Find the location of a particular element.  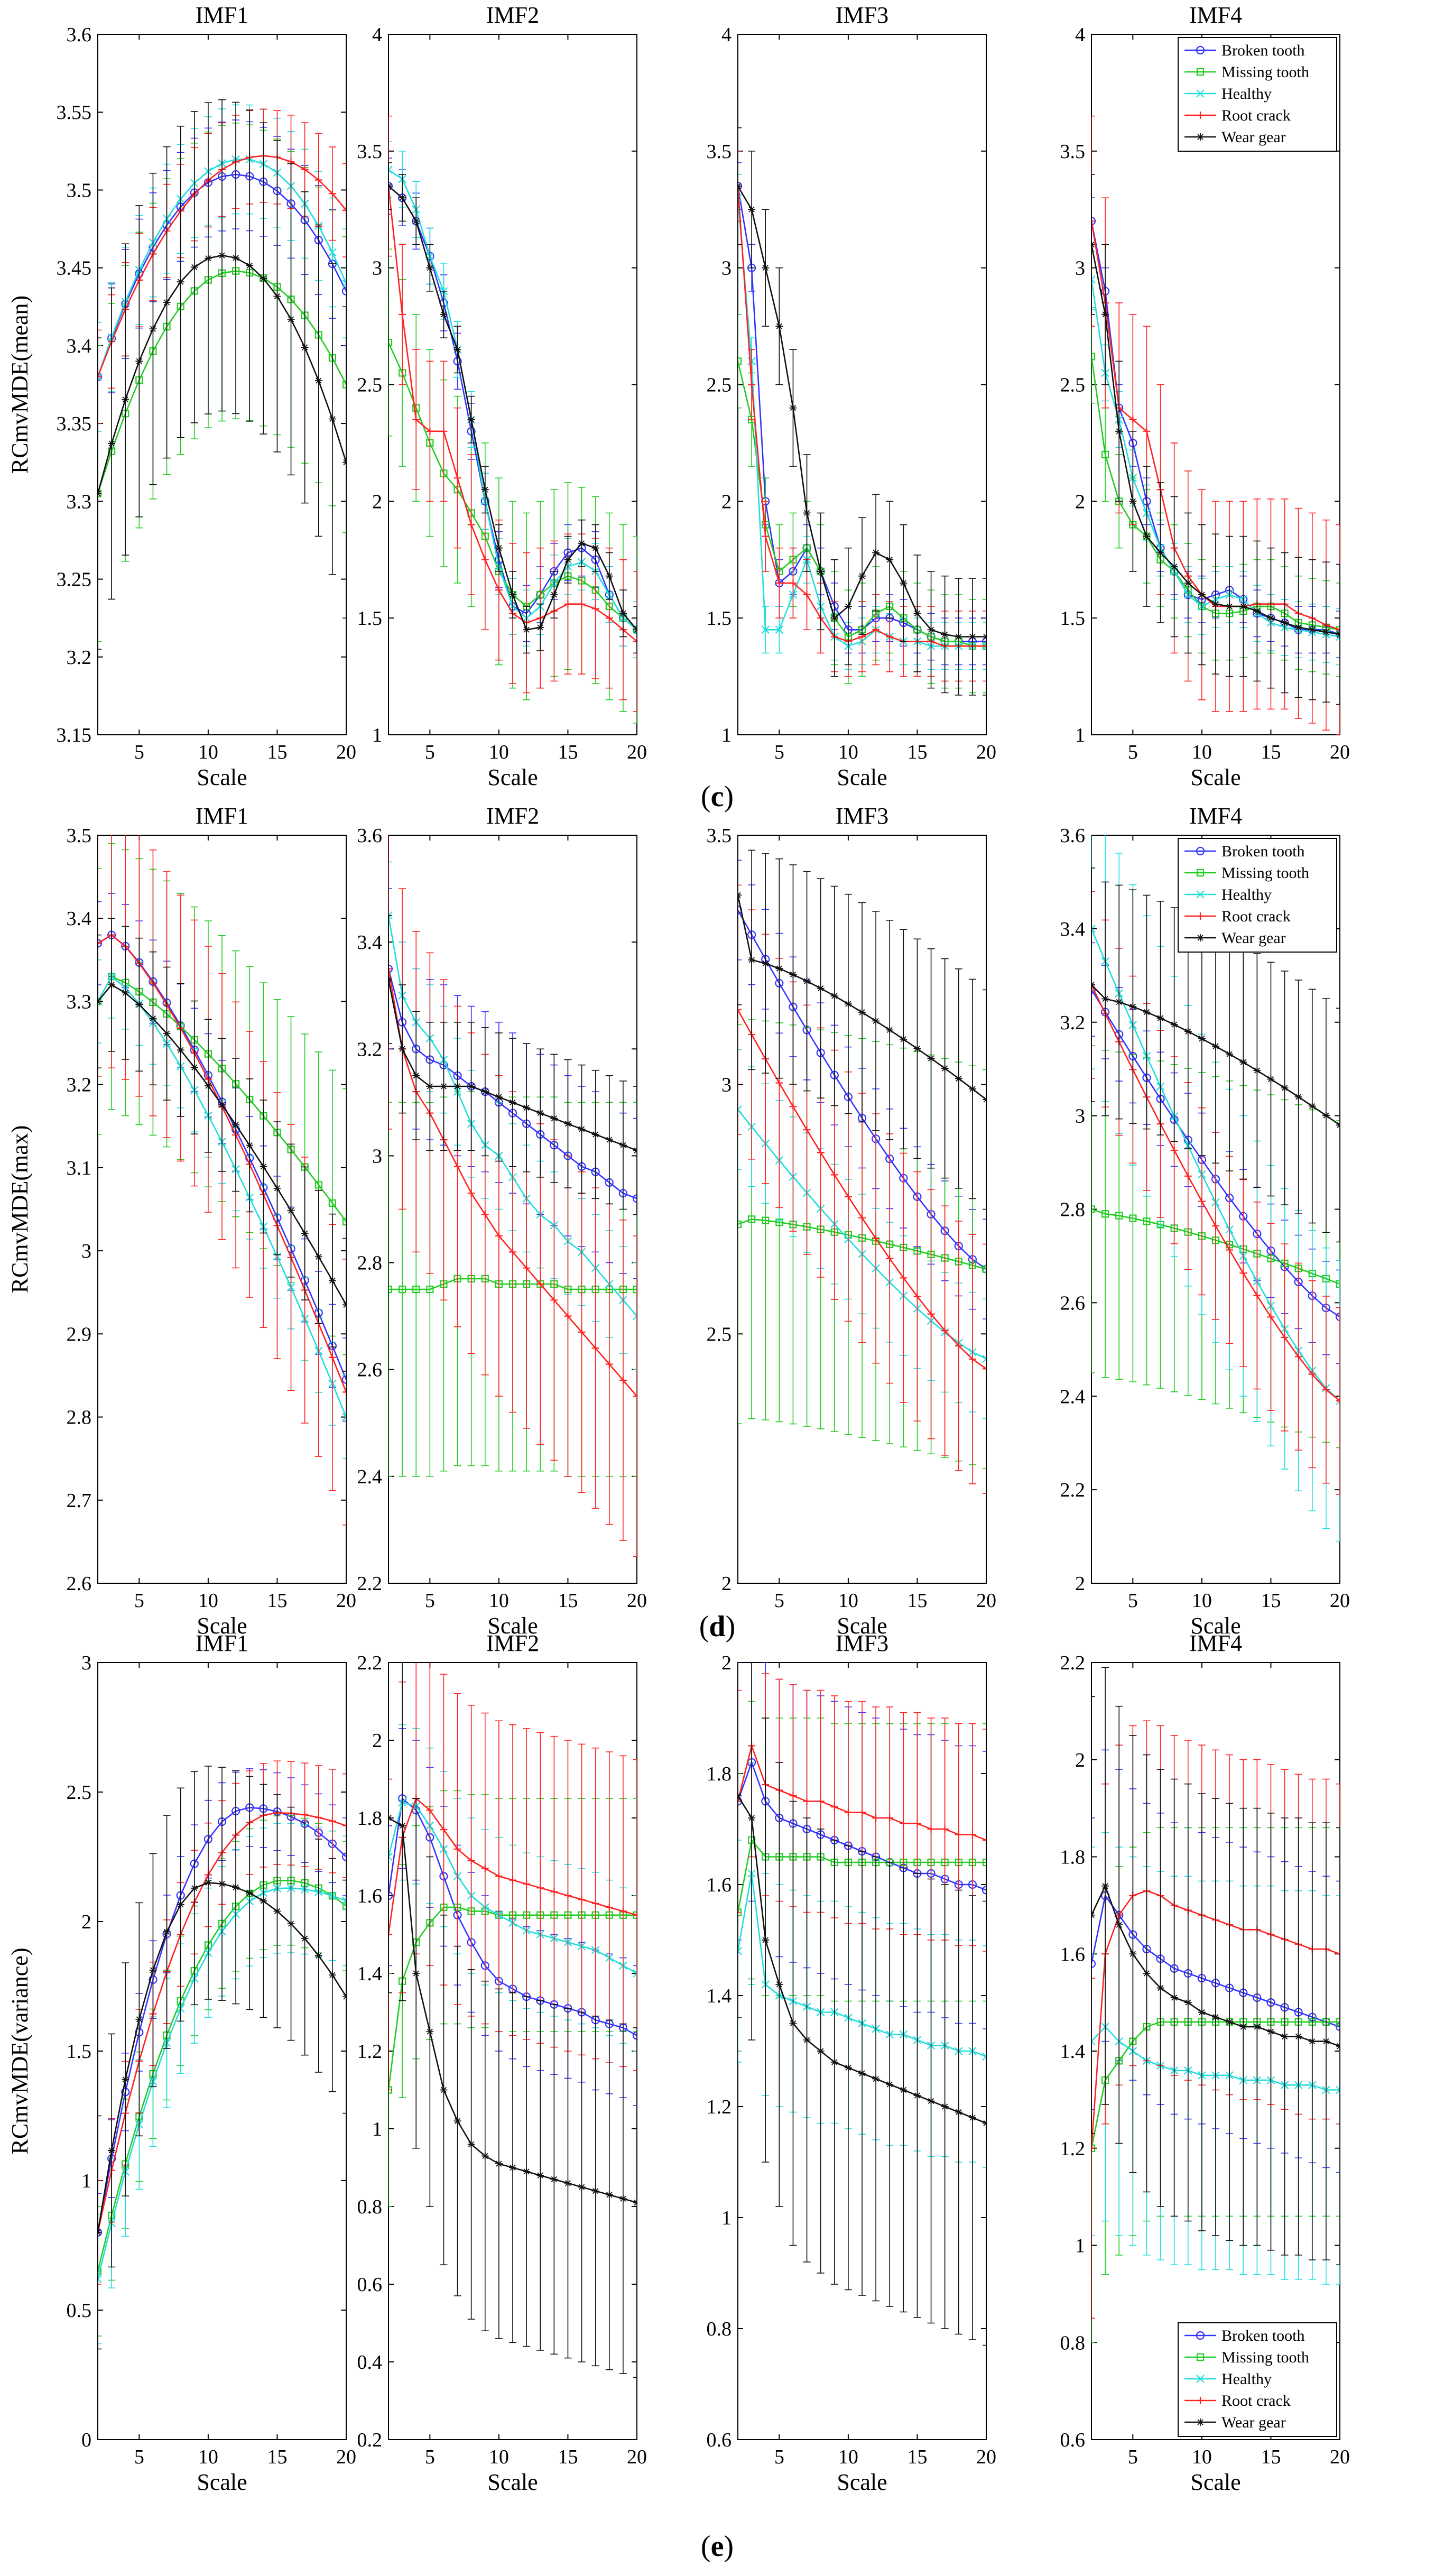

y-tick-label: 4 is located at coordinates (377, 35).